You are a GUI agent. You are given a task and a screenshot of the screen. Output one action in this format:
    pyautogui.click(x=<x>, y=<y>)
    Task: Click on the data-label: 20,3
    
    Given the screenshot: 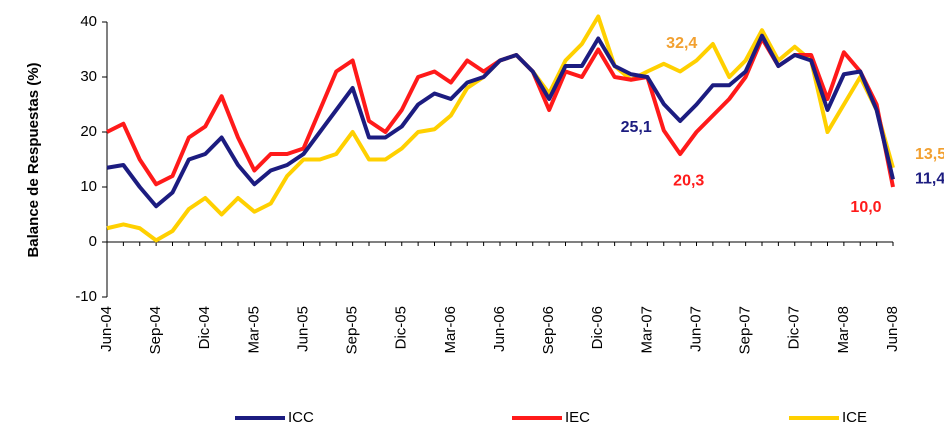 What is the action you would take?
    pyautogui.click(x=688, y=181)
    